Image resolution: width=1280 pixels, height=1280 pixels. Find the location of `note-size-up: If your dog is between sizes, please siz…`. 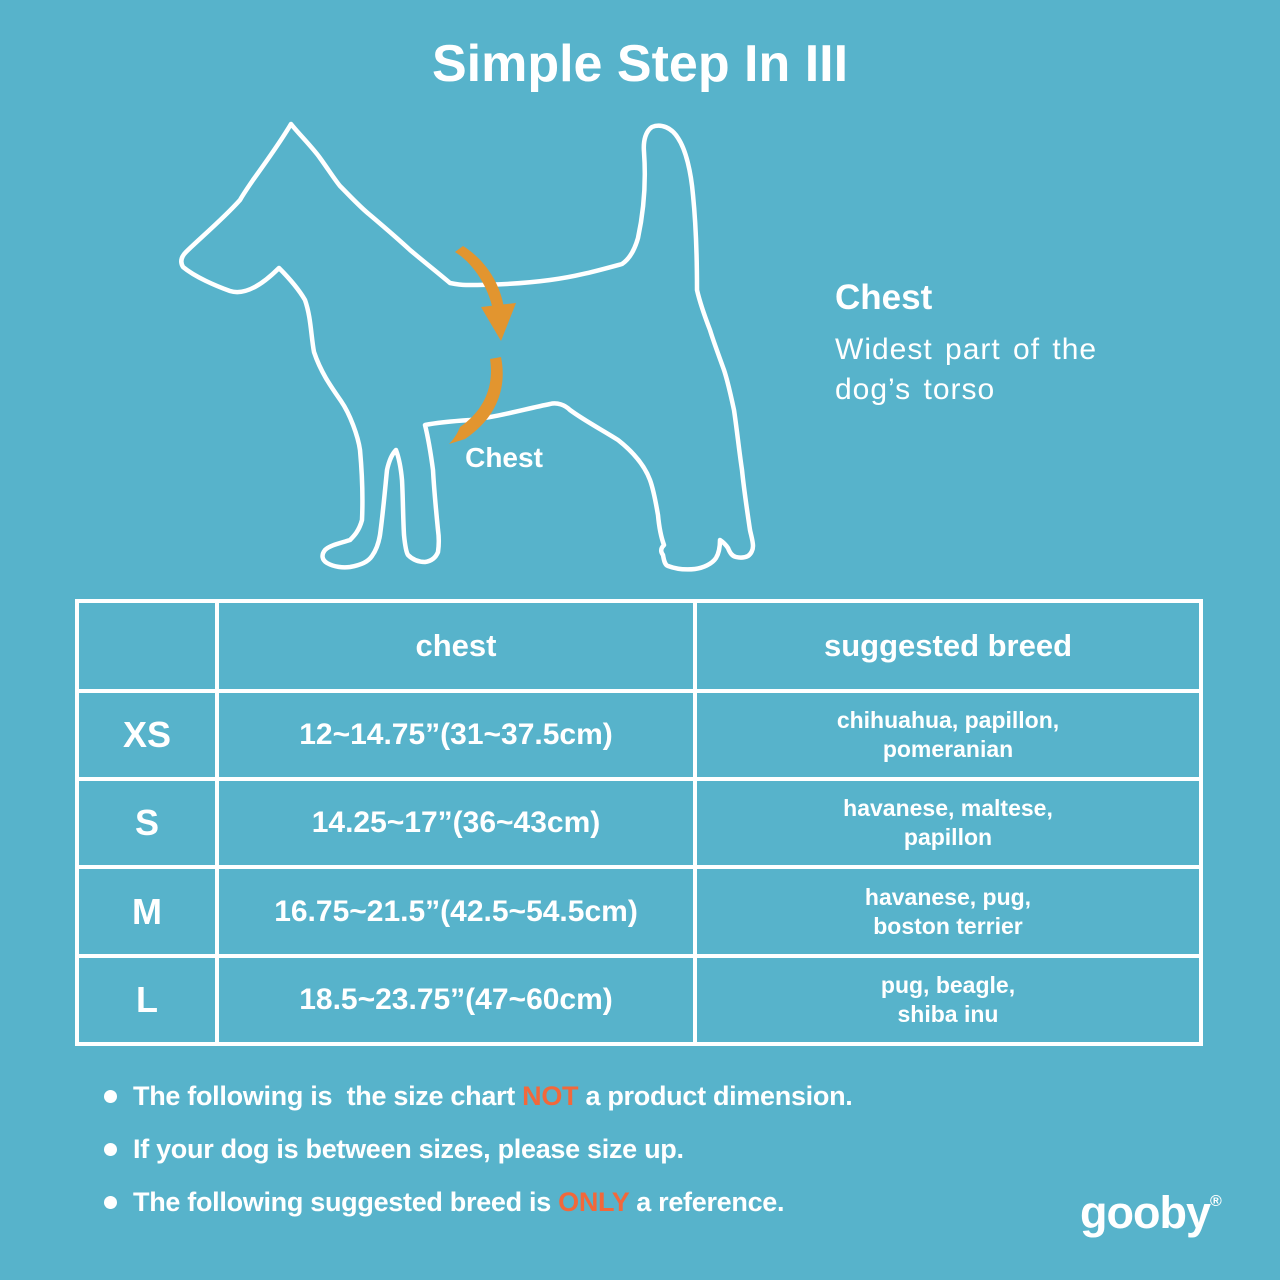

note-size-up: If your dog is between sizes, please siz… is located at coordinates (394, 1149).